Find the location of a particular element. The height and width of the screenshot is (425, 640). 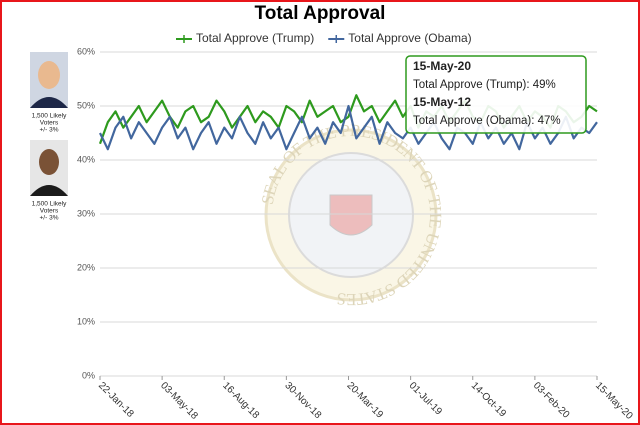

chart-title: Total Approval is located at coordinates (320, 13).